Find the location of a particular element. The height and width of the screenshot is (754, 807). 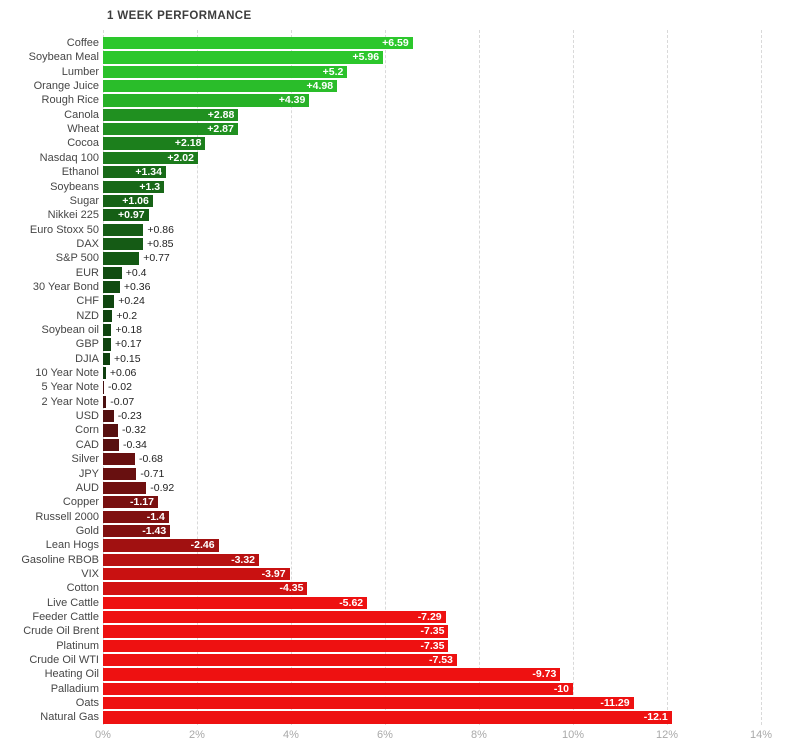

value-label: +2.88 is located at coordinates (221, 114).